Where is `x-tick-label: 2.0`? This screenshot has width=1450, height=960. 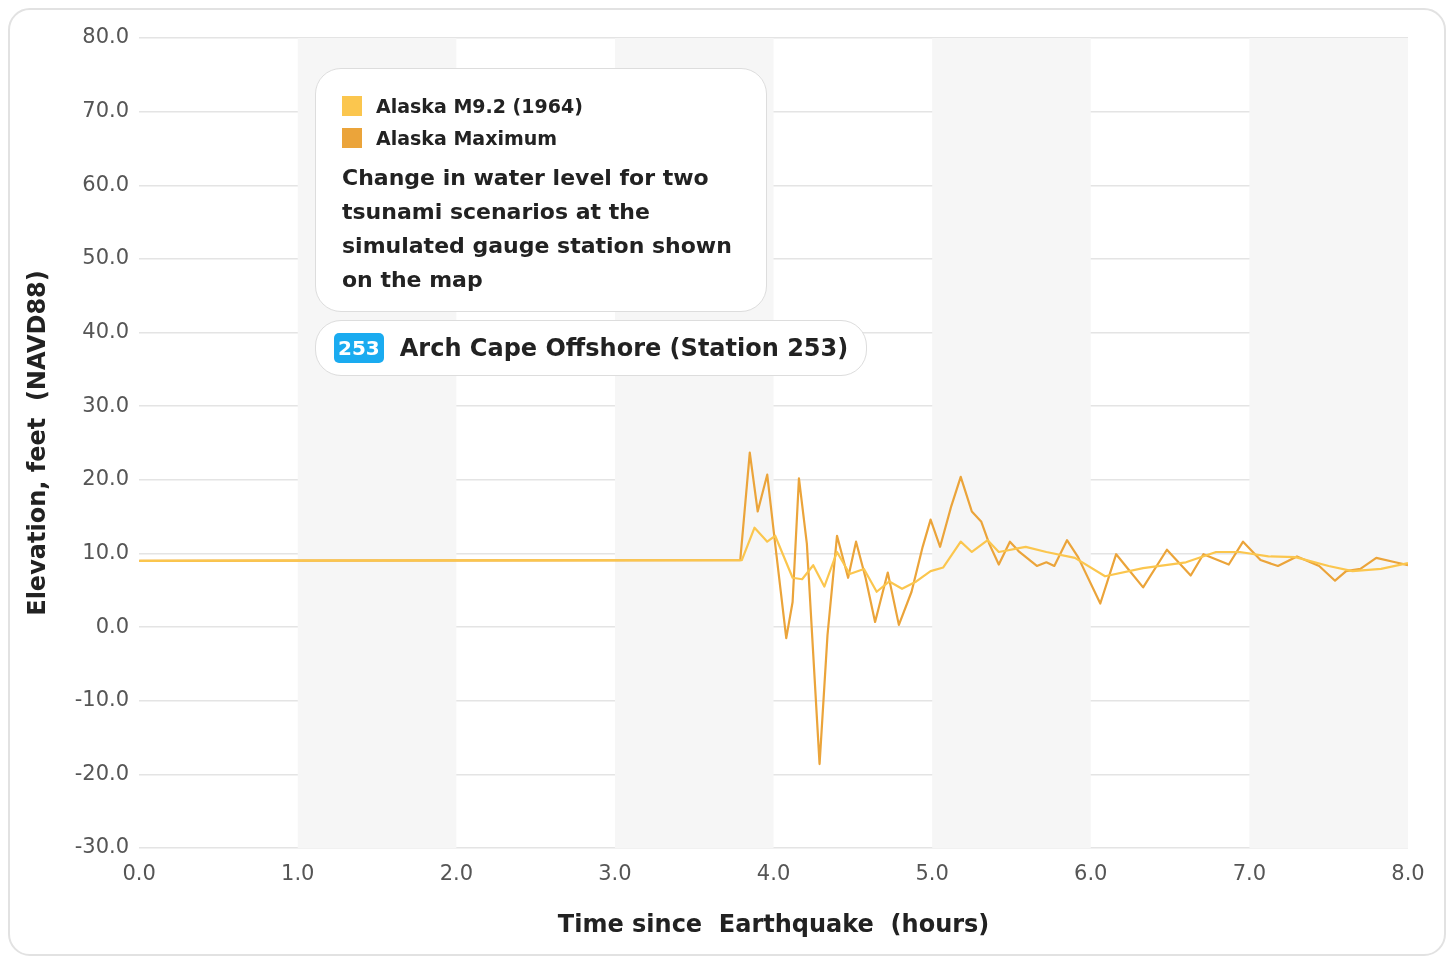
x-tick-label: 2.0 is located at coordinates (456, 873).